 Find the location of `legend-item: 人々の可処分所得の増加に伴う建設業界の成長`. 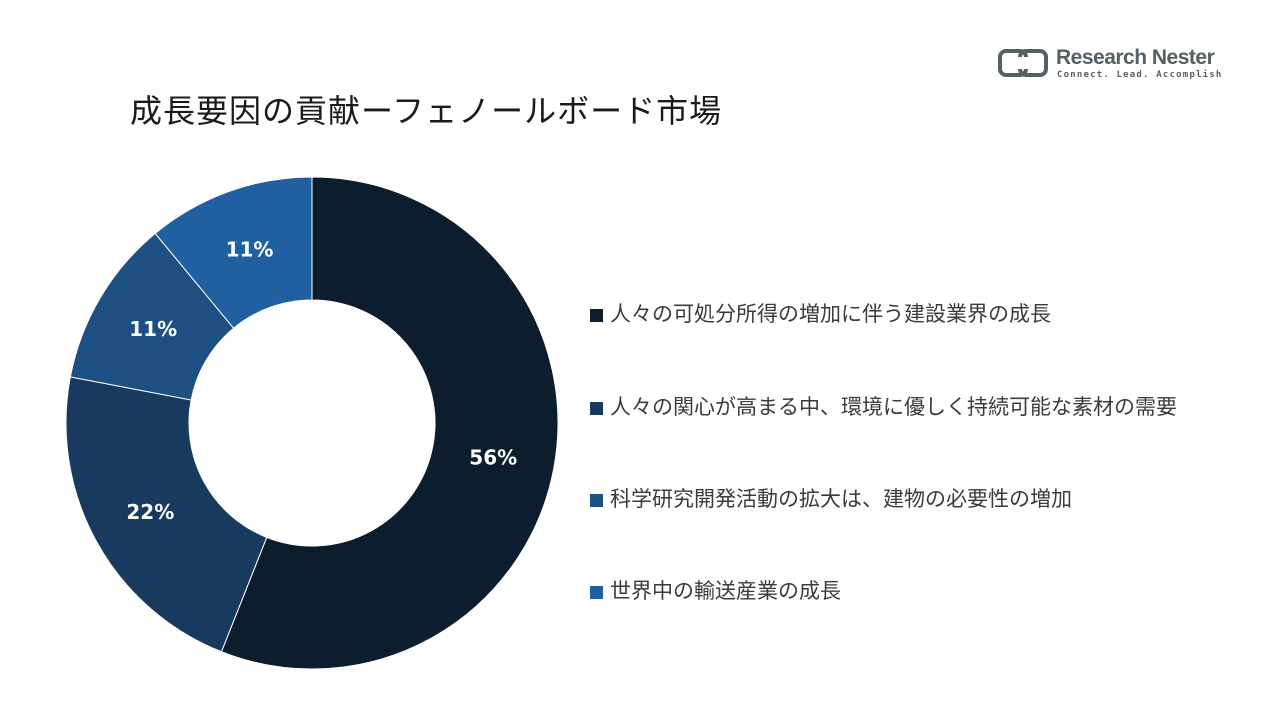

legend-item: 人々の可処分所得の増加に伴う建設業界の成長 is located at coordinates (908, 314).